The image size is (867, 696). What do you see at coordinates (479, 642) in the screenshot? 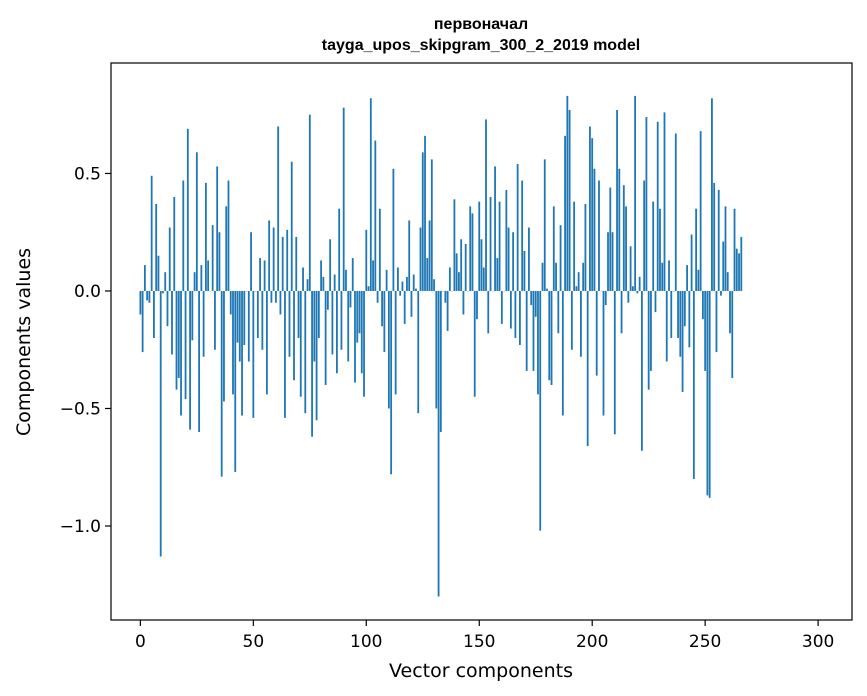
I see `x-tick-label: 150` at bounding box center [479, 642].